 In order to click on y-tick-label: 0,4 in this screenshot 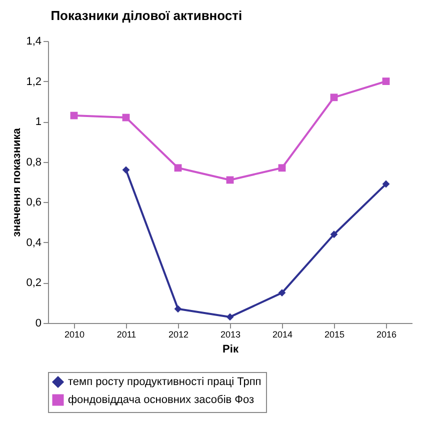, I will do `click(34, 242)`.